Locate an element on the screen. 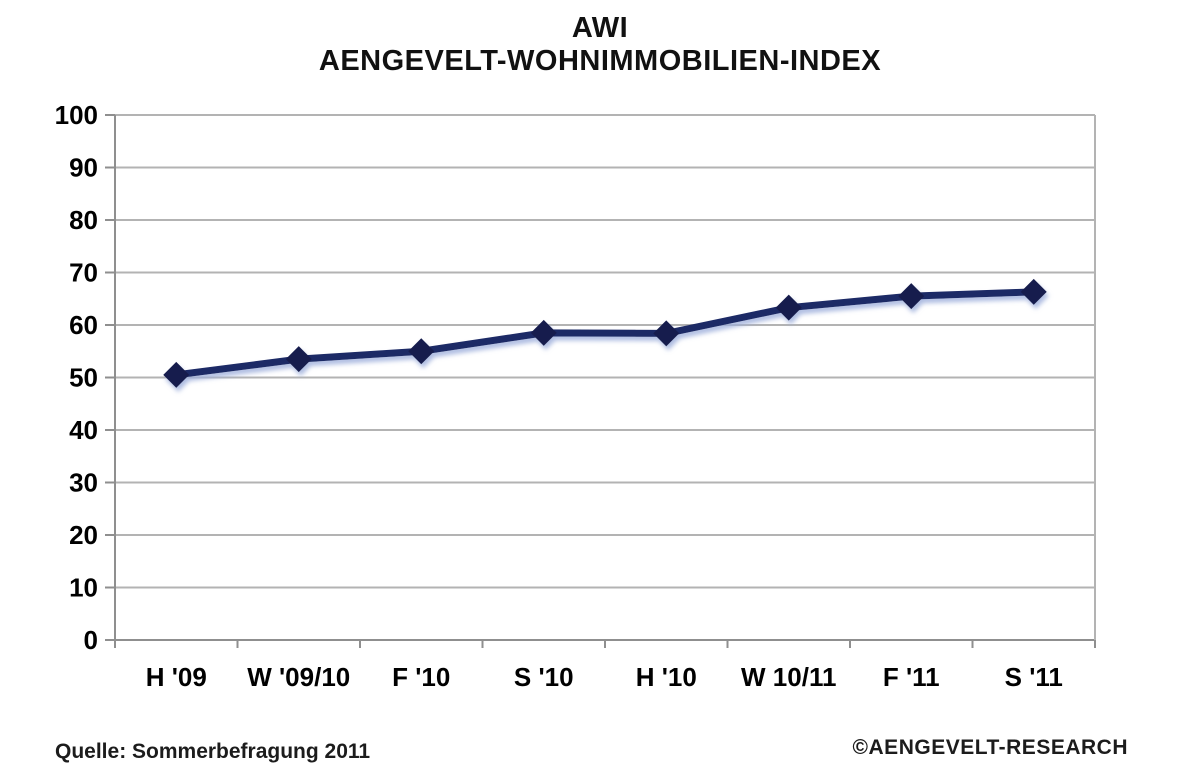  y-axis-label: 0 is located at coordinates (91, 640).